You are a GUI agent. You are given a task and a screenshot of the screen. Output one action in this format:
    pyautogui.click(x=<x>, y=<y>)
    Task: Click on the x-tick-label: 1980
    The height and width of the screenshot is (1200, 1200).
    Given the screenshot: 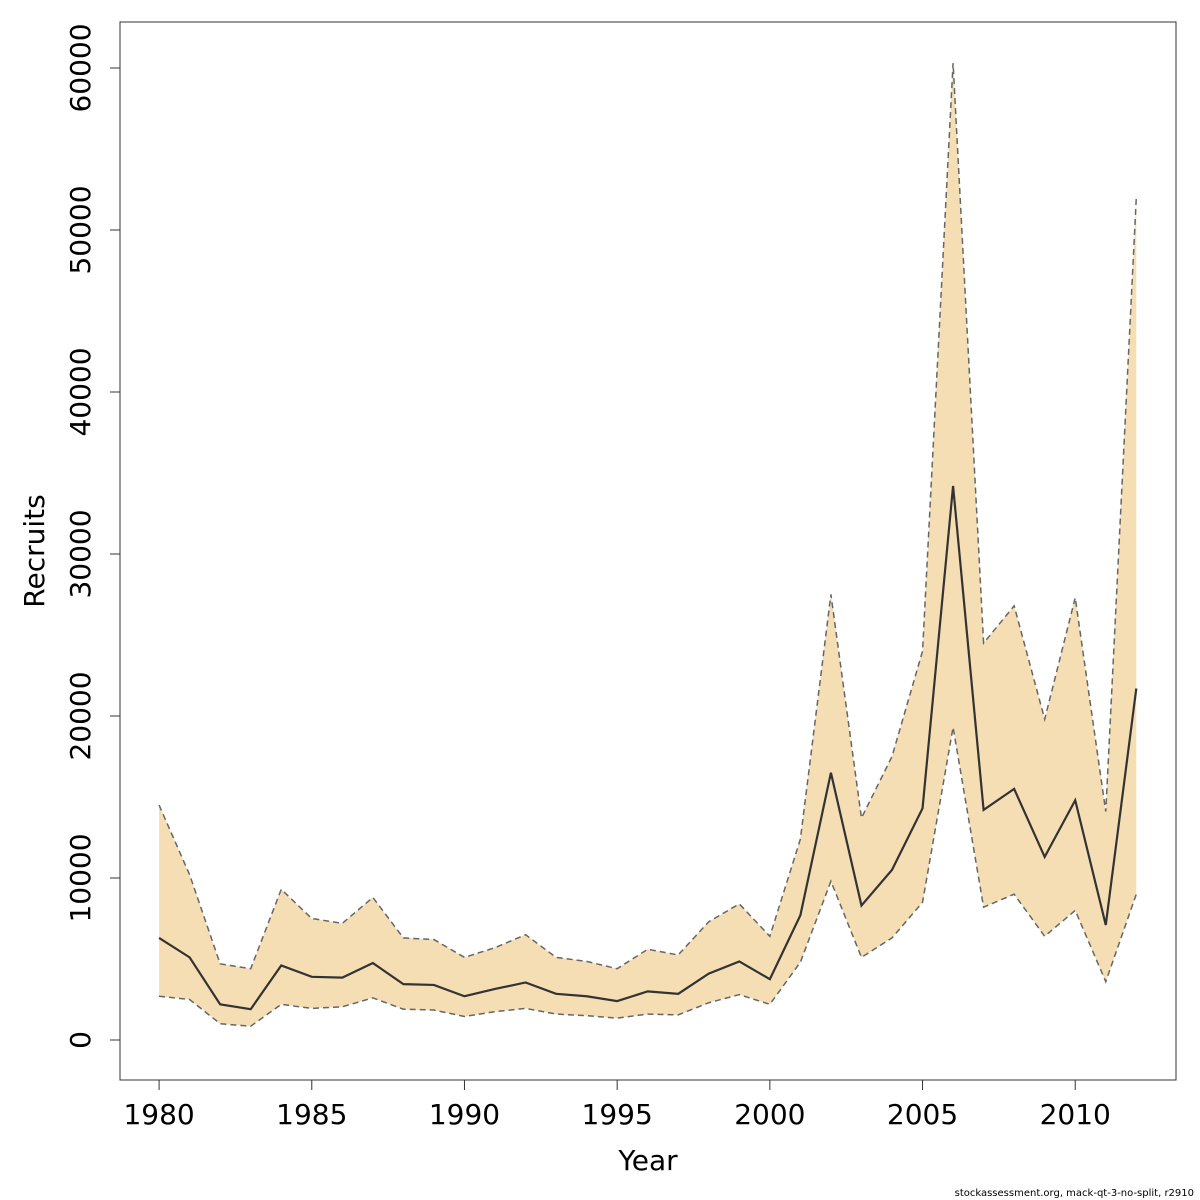 What is the action you would take?
    pyautogui.click(x=158, y=1114)
    